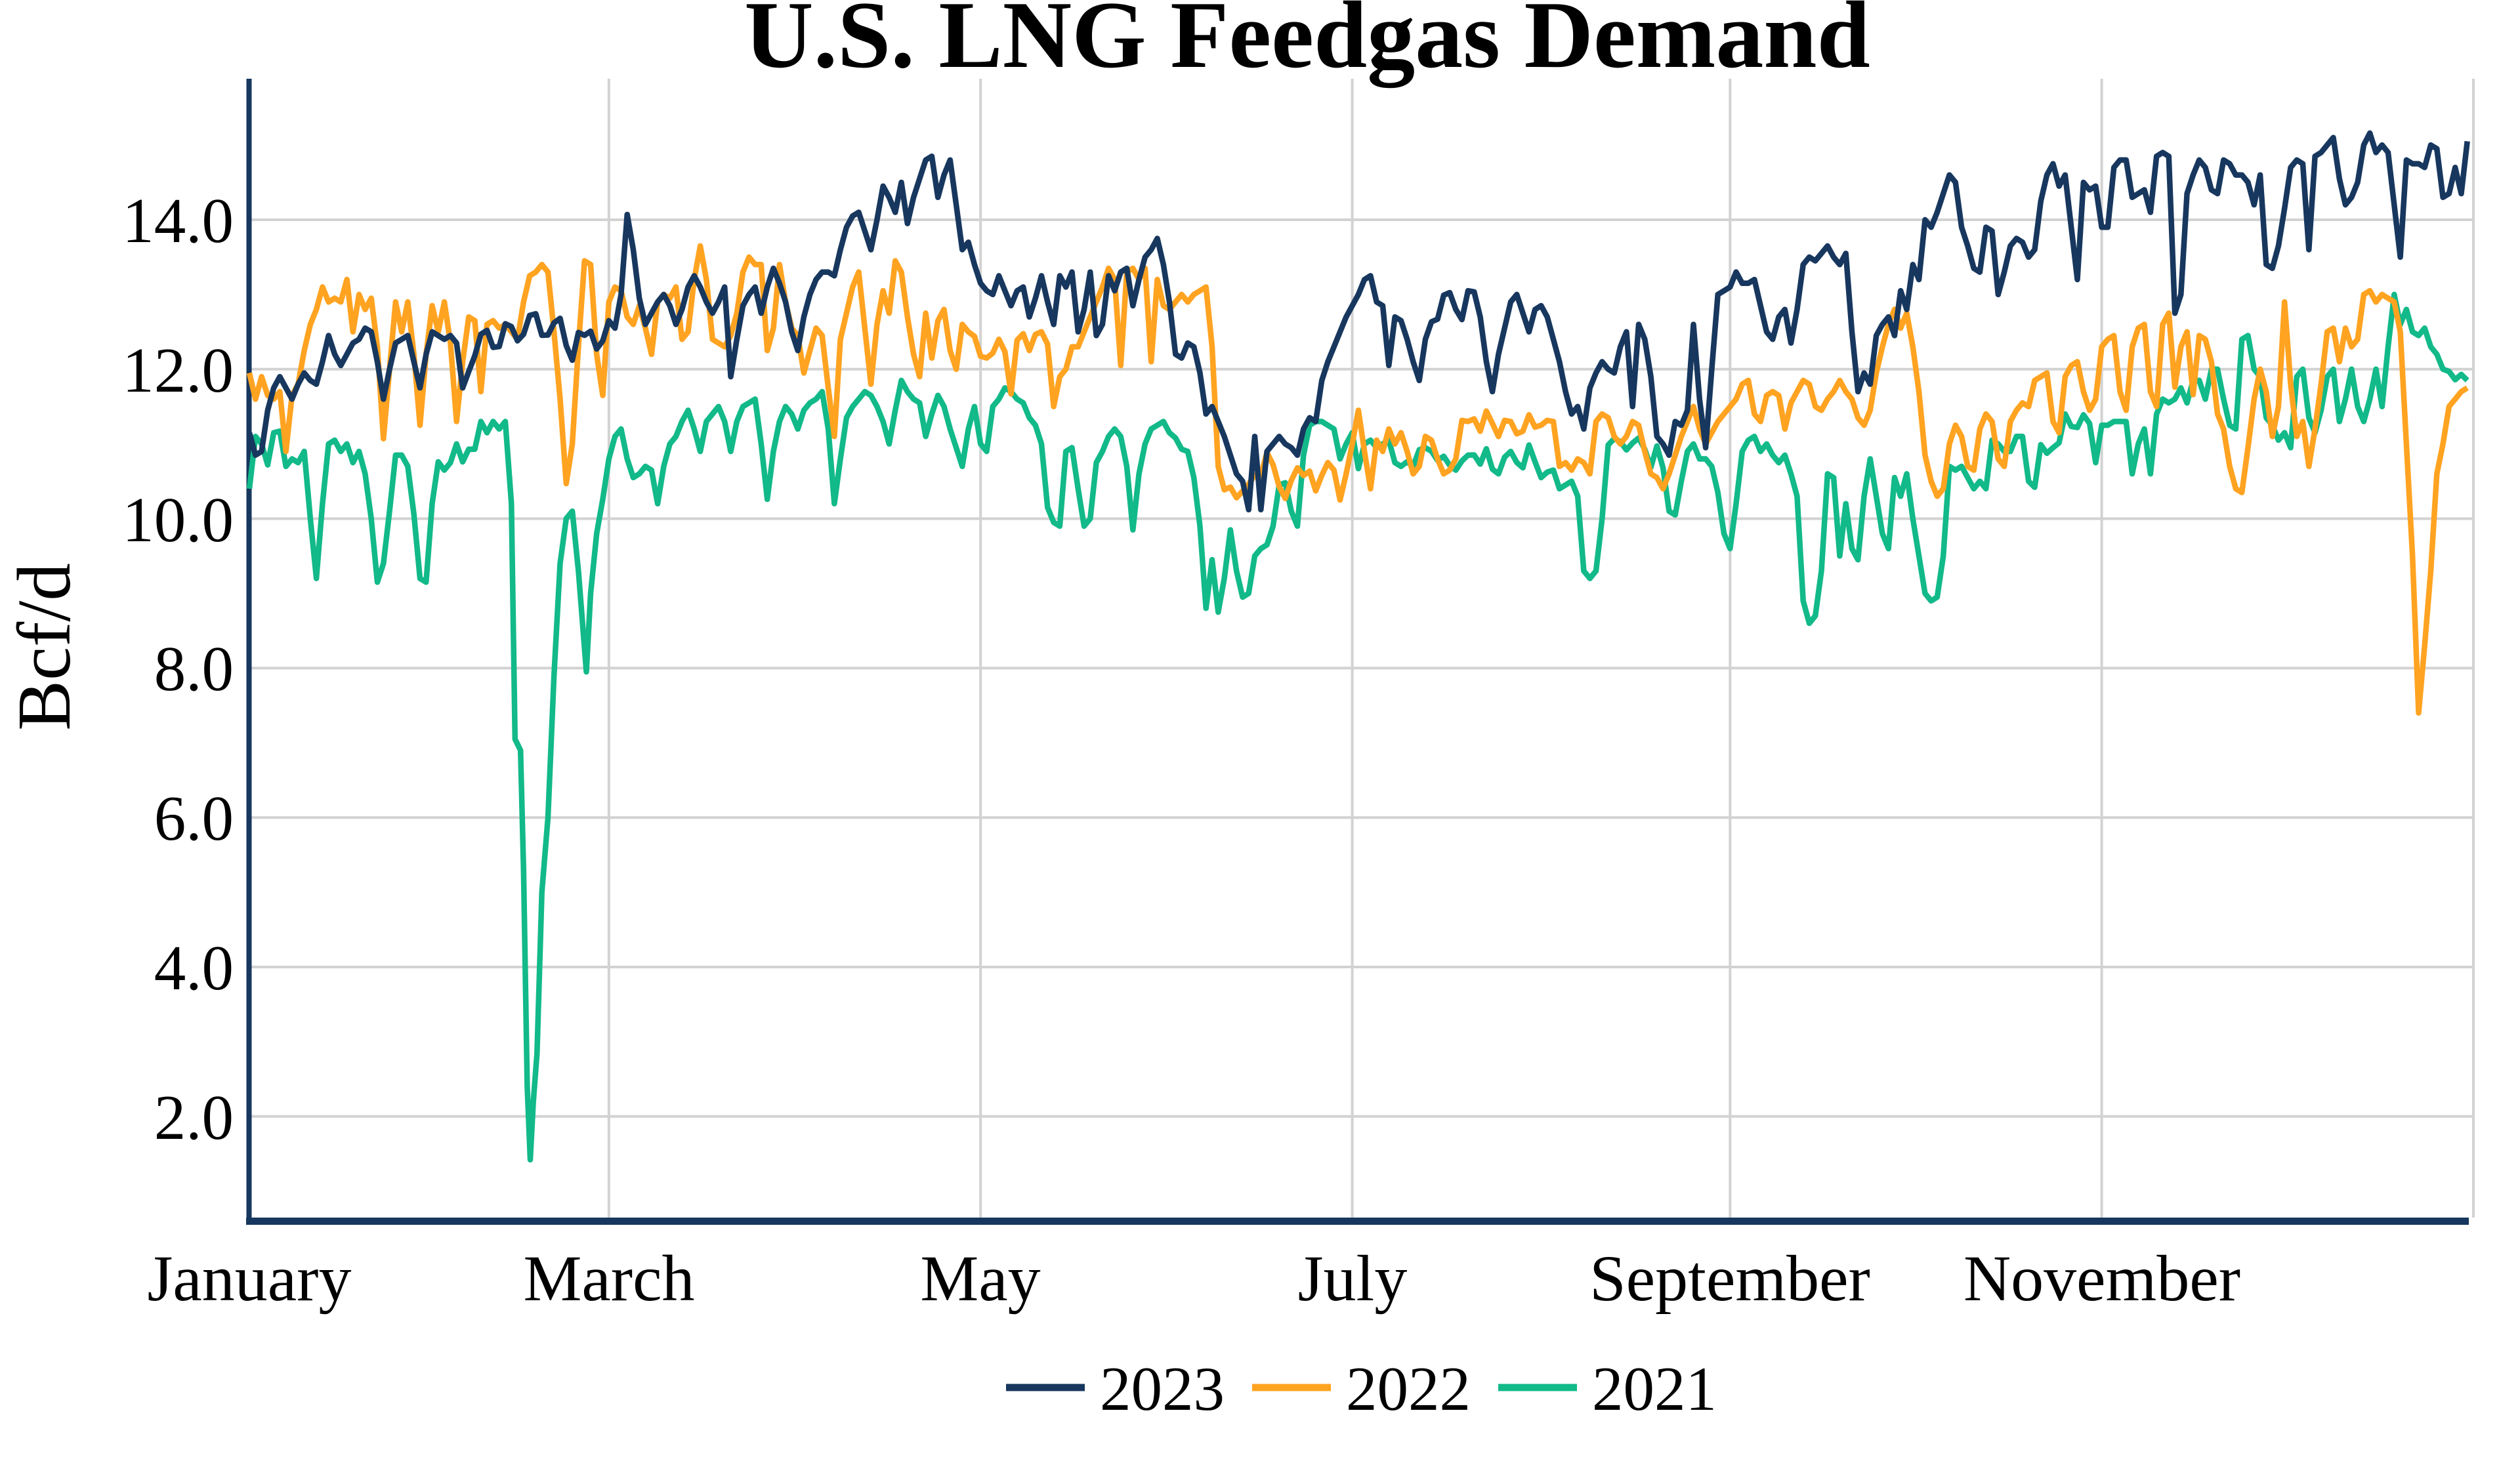 This screenshot has width=2520, height=1480. I want to click on svg-text: May, so click(980, 1278).